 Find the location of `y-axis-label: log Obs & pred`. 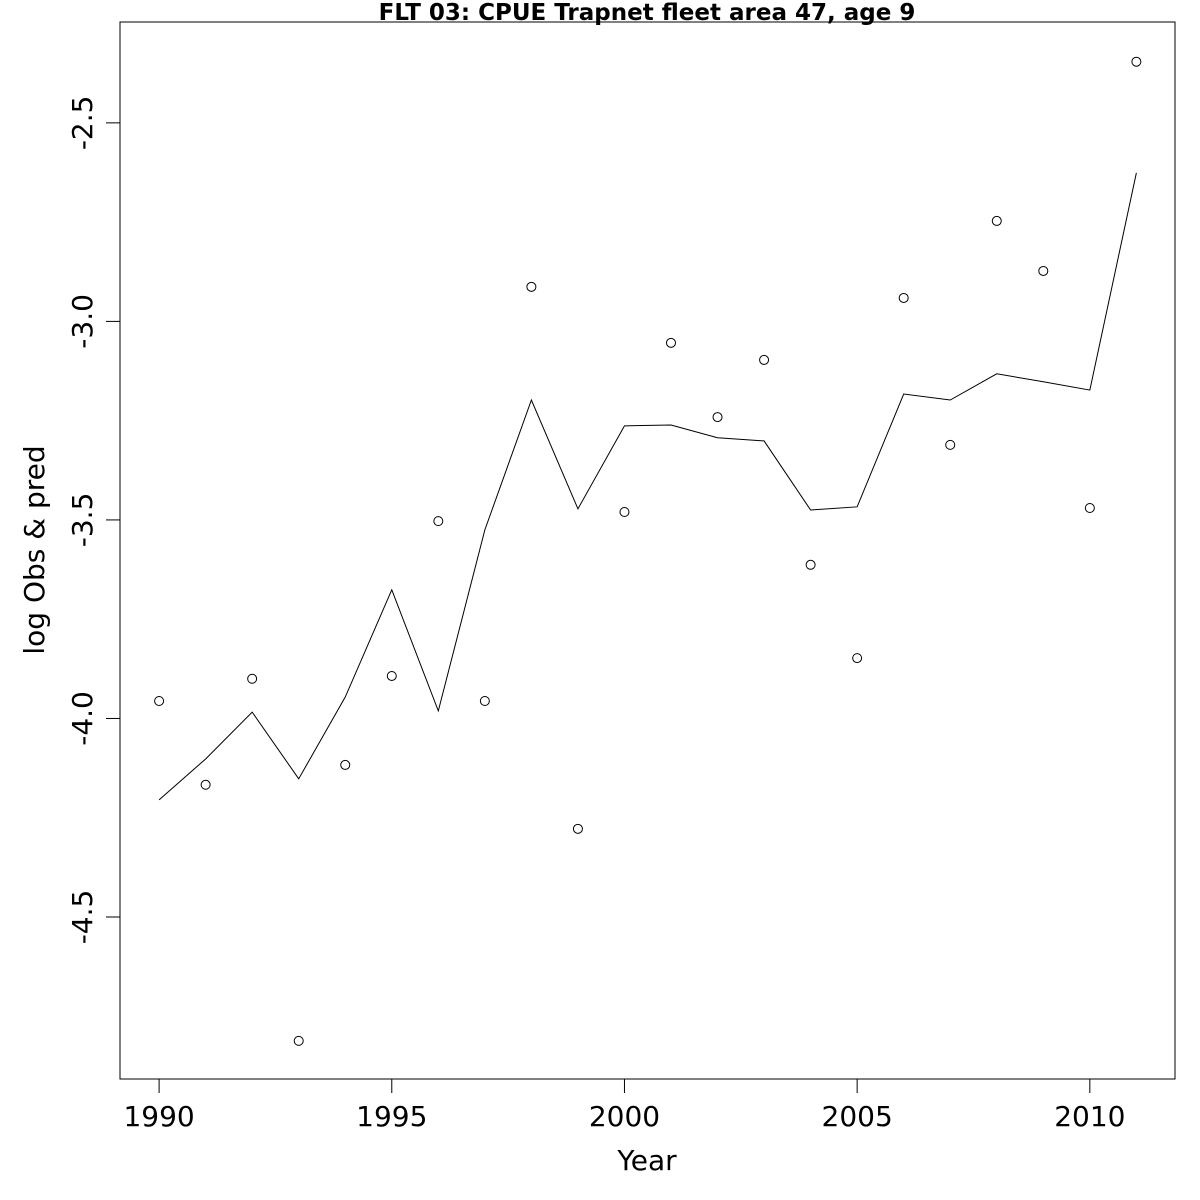

y-axis-label: log Obs & pred is located at coordinates (34, 549).